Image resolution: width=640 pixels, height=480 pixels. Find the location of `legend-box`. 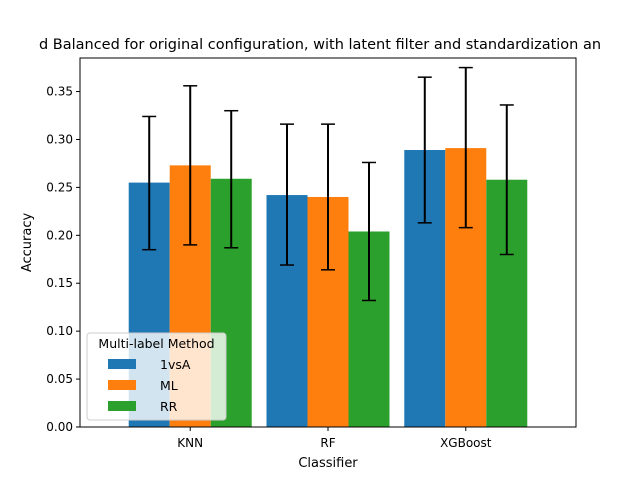

legend-box is located at coordinates (156, 376).